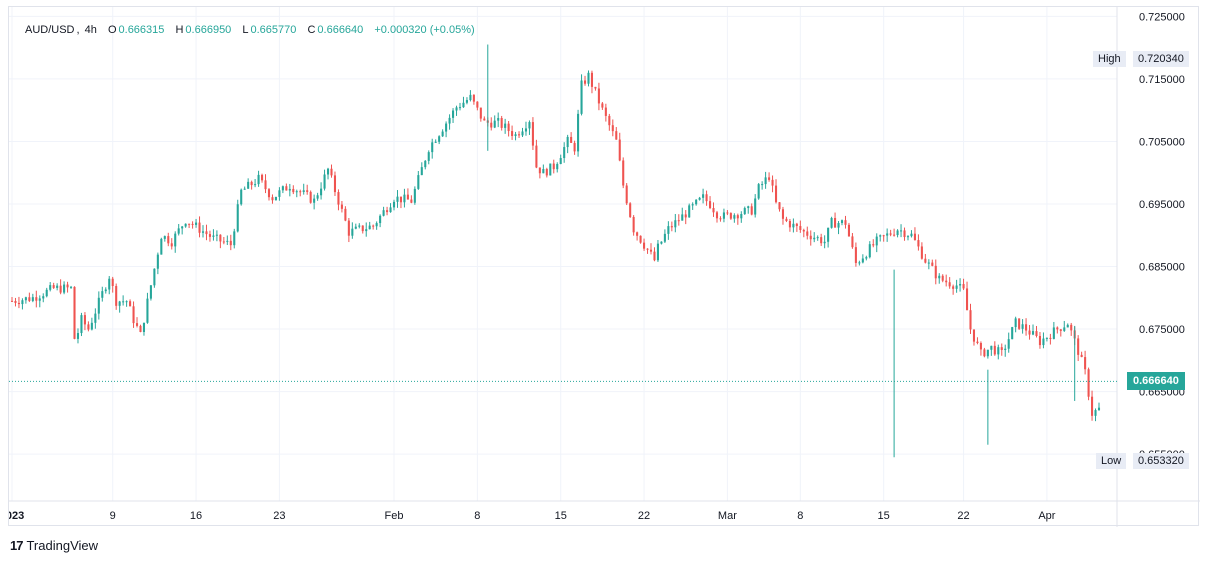 This screenshot has height=564, width=1209. I want to click on low-tag-value: 0.653320, so click(1161, 461).